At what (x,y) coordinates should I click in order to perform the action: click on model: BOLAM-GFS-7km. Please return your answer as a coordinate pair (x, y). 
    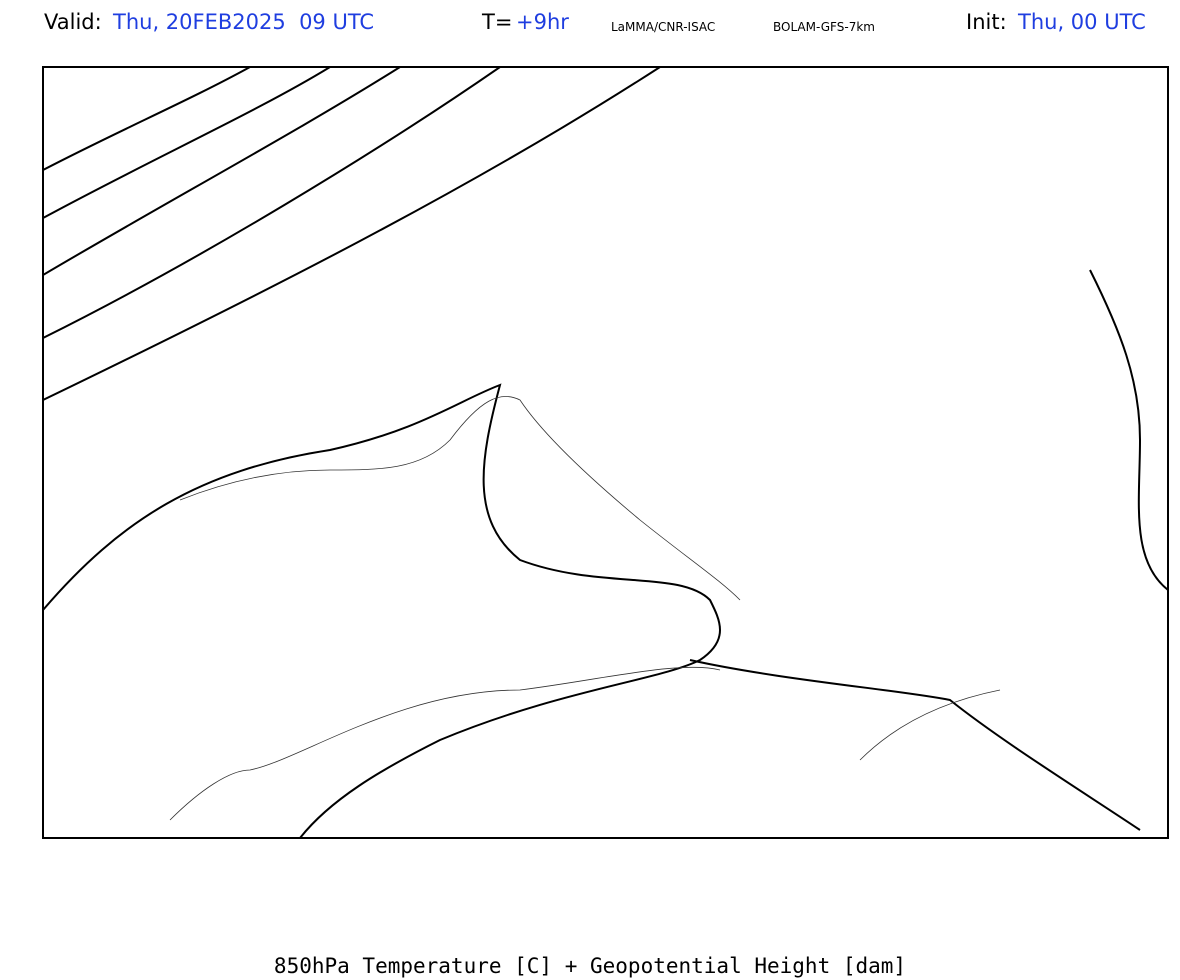
    Looking at the image, I should click on (824, 27).